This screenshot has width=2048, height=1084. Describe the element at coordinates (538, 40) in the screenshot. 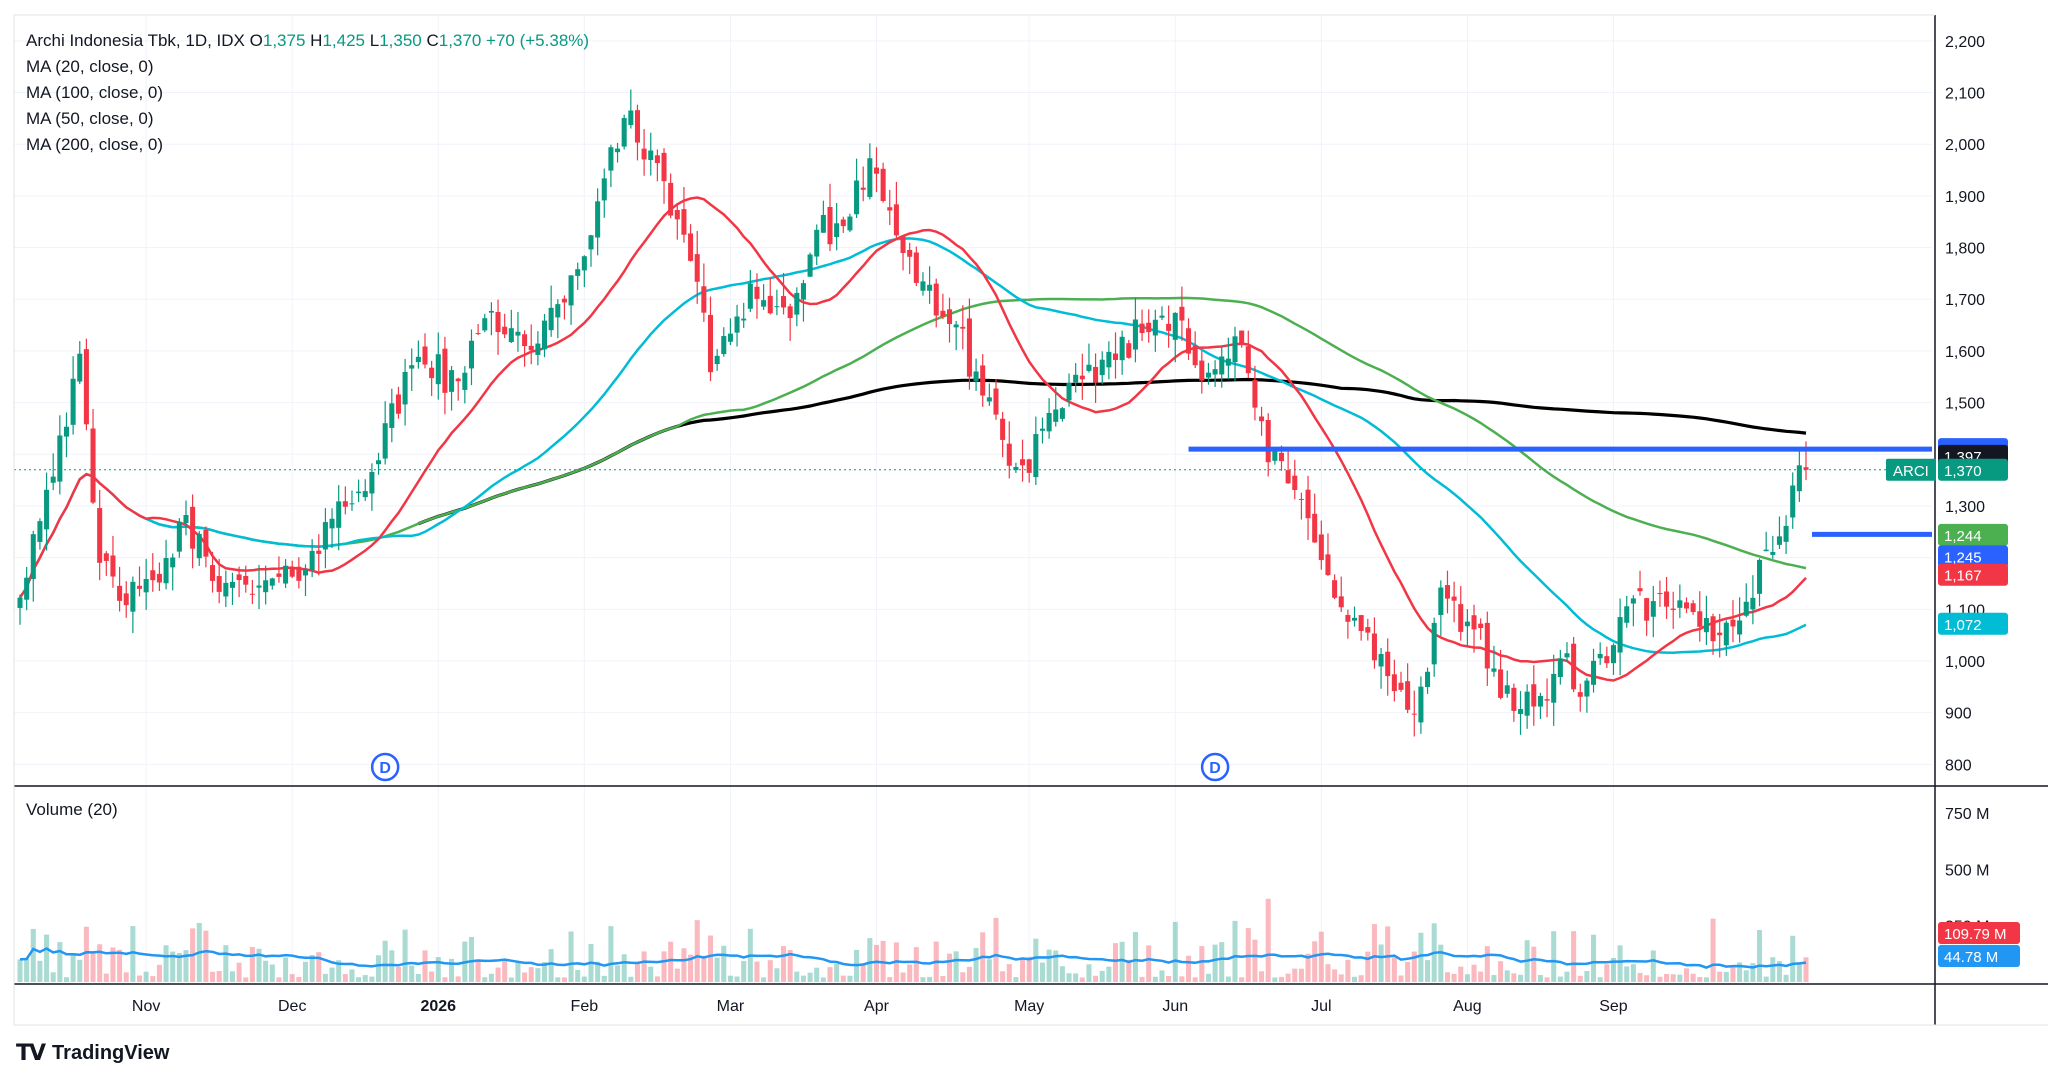

I see `change-value: +70 (+5.38%)` at that location.